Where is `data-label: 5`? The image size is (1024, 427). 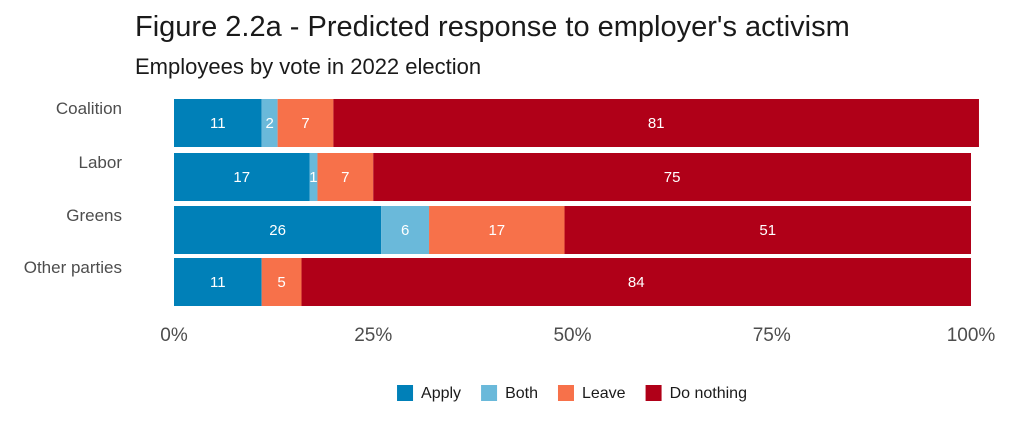 data-label: 5 is located at coordinates (281, 282).